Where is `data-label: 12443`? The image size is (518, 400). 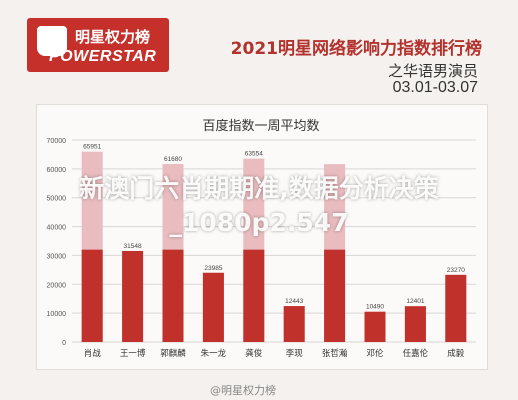 data-label: 12443 is located at coordinates (294, 301).